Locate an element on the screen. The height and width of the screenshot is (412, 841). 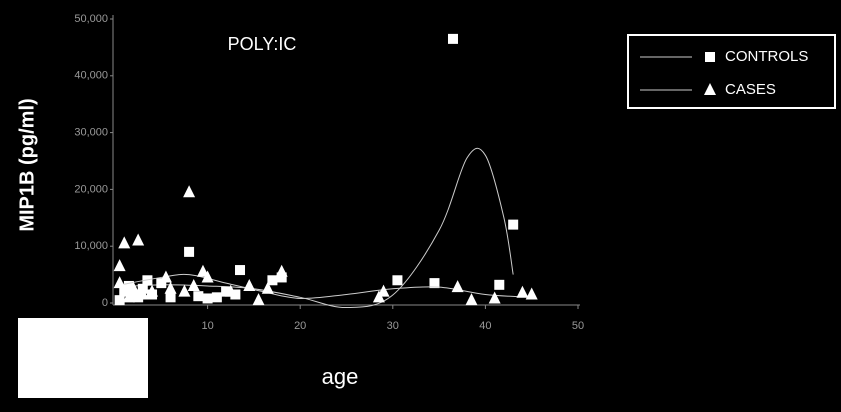
x-tick-label: 20 is located at coordinates (300, 326).